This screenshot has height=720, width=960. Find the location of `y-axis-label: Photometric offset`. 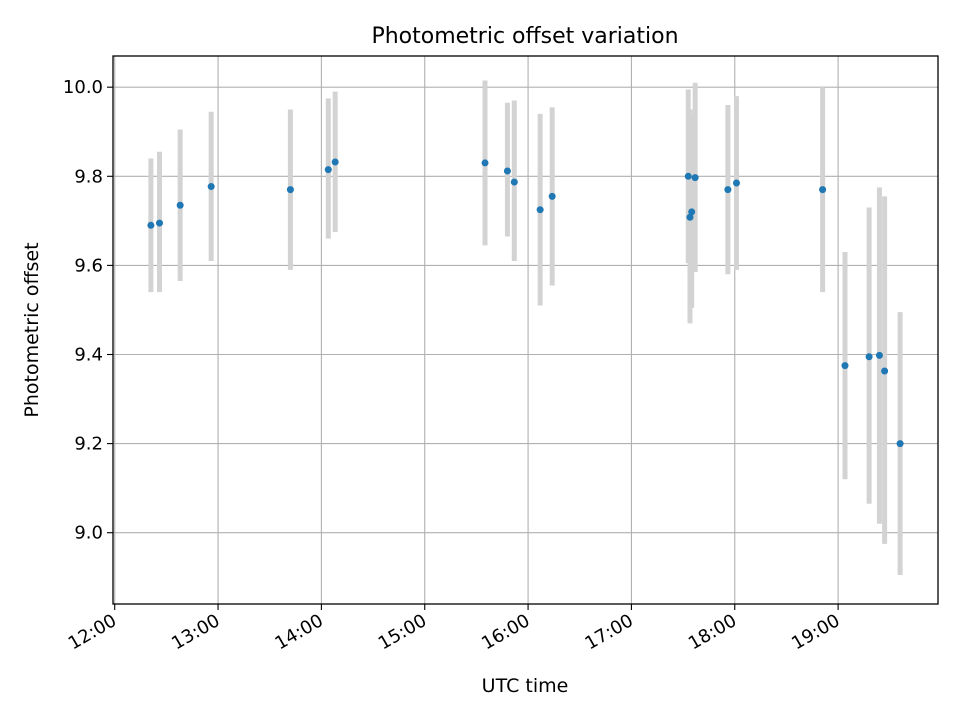

y-axis-label: Photometric offset is located at coordinates (32, 329).